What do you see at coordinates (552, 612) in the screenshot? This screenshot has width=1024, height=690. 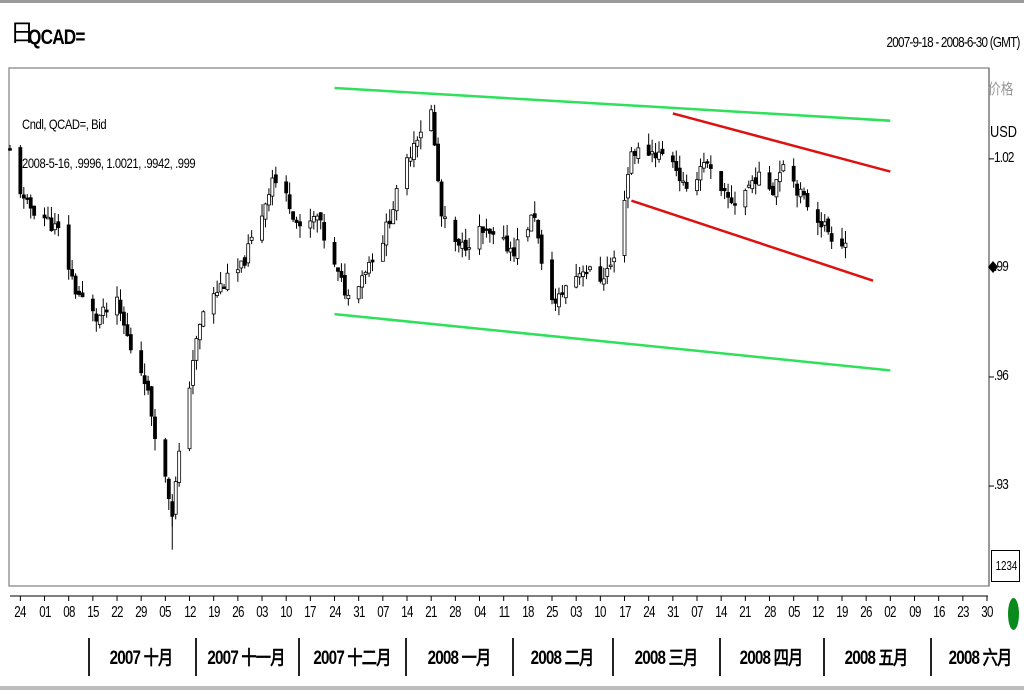 I see `x-tick-label: 25` at bounding box center [552, 612].